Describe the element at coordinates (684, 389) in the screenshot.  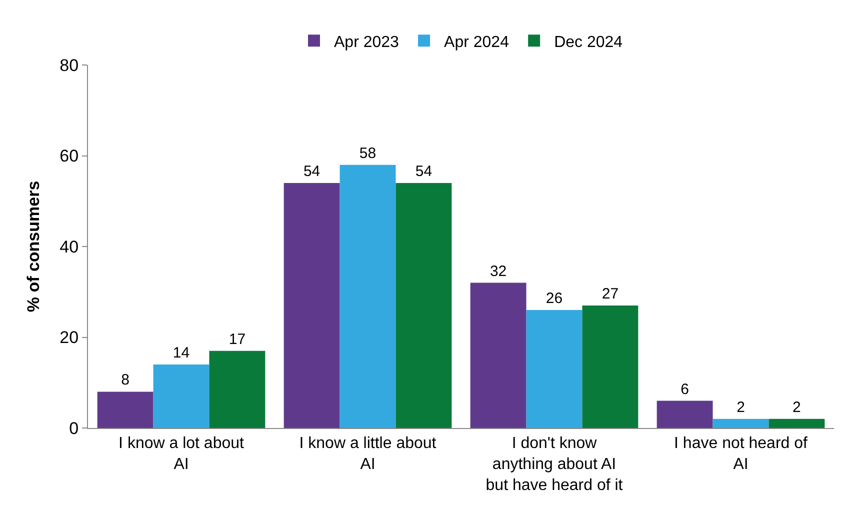
I see `data-label: 6` at that location.